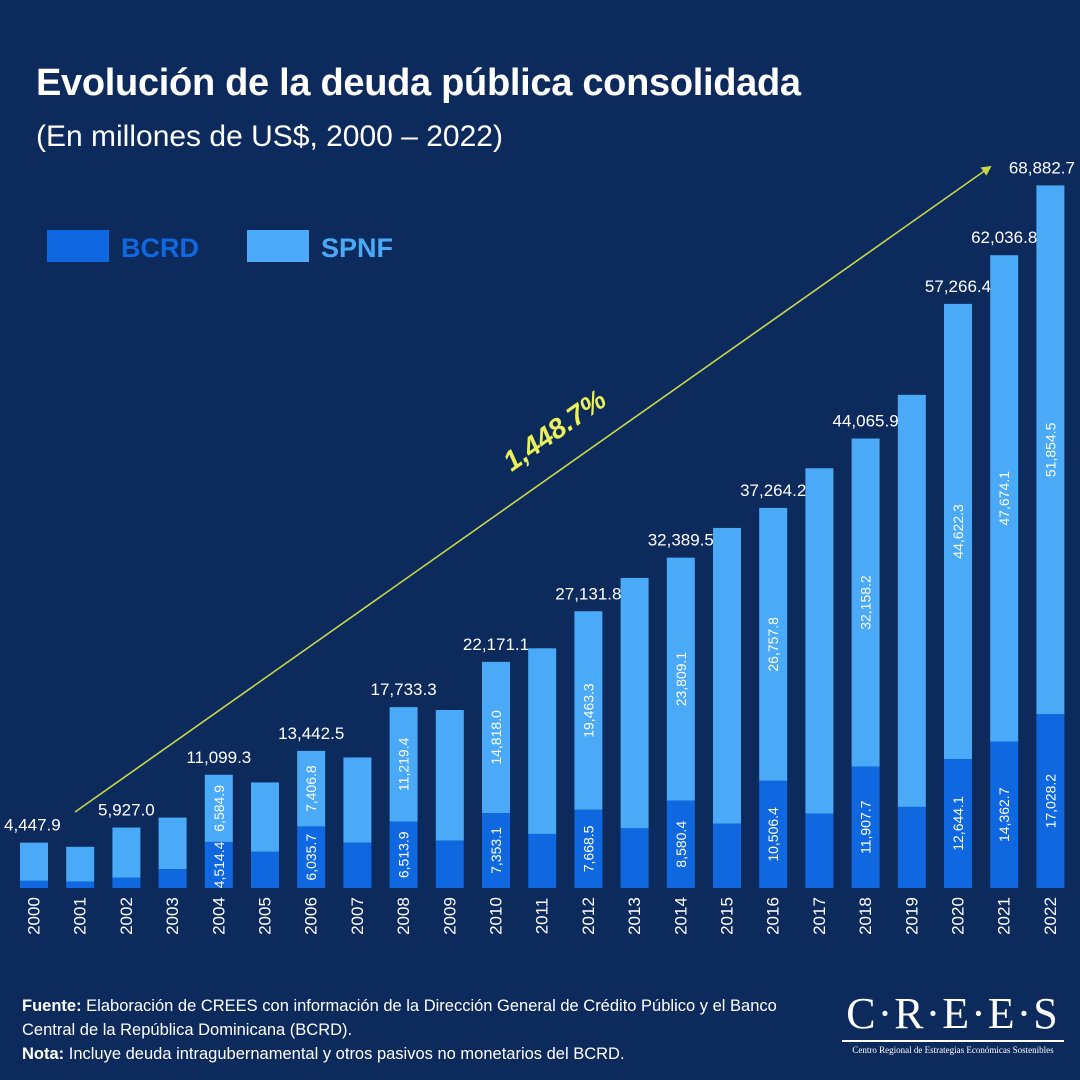 The image size is (1080, 1080). I want to click on bar-label-bcrd-2020: 12,644.1, so click(958, 823).